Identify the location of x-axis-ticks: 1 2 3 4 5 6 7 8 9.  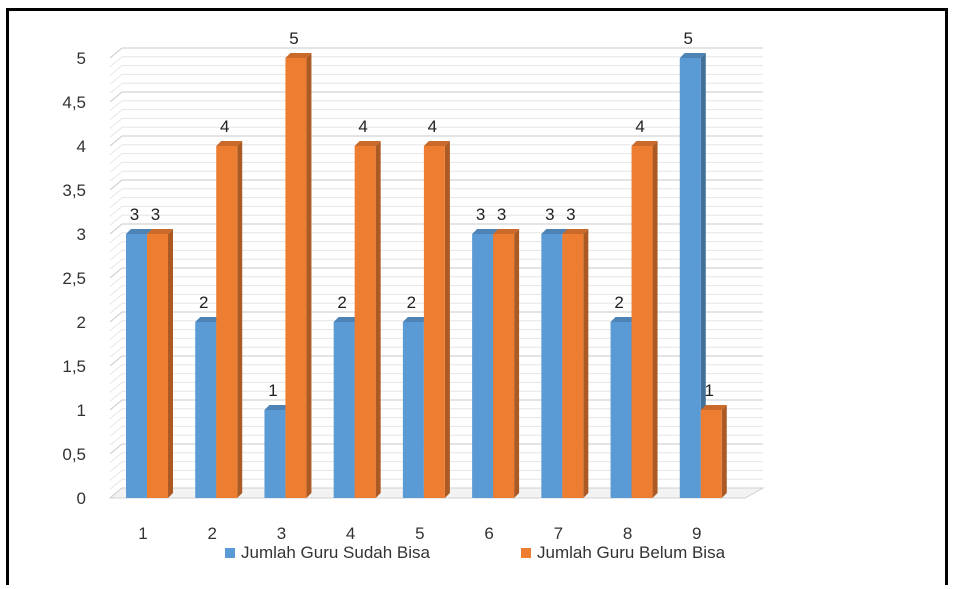
(419, 533).